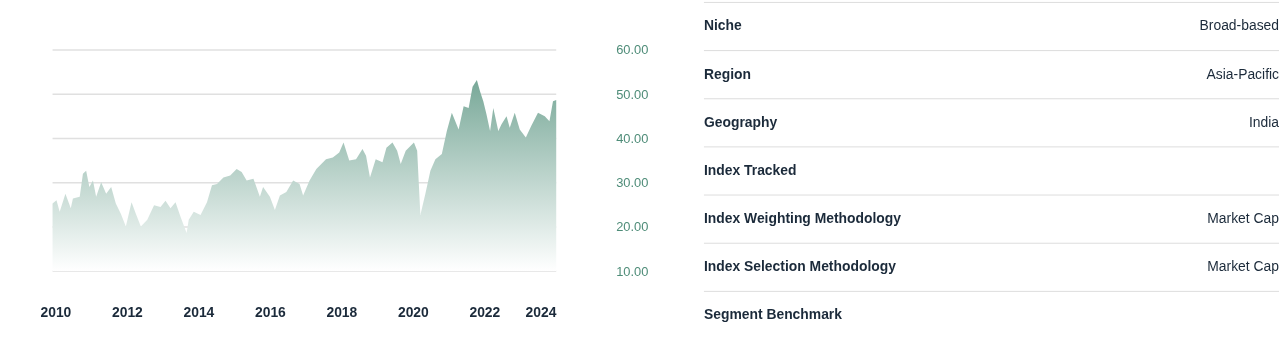  What do you see at coordinates (802, 218) in the screenshot?
I see `category-label: Index Weighting Methodology` at bounding box center [802, 218].